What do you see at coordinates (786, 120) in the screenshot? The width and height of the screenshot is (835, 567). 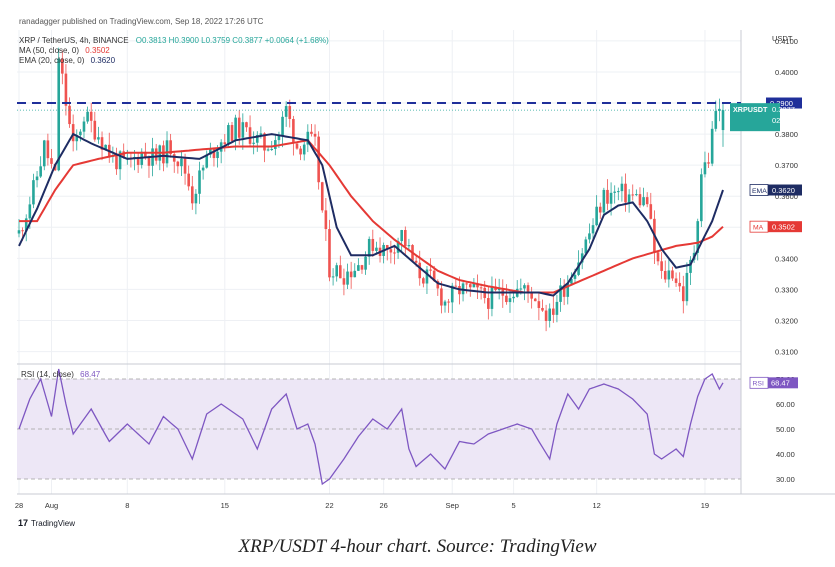 I see `countdown-text: 02:33:34` at bounding box center [786, 120].